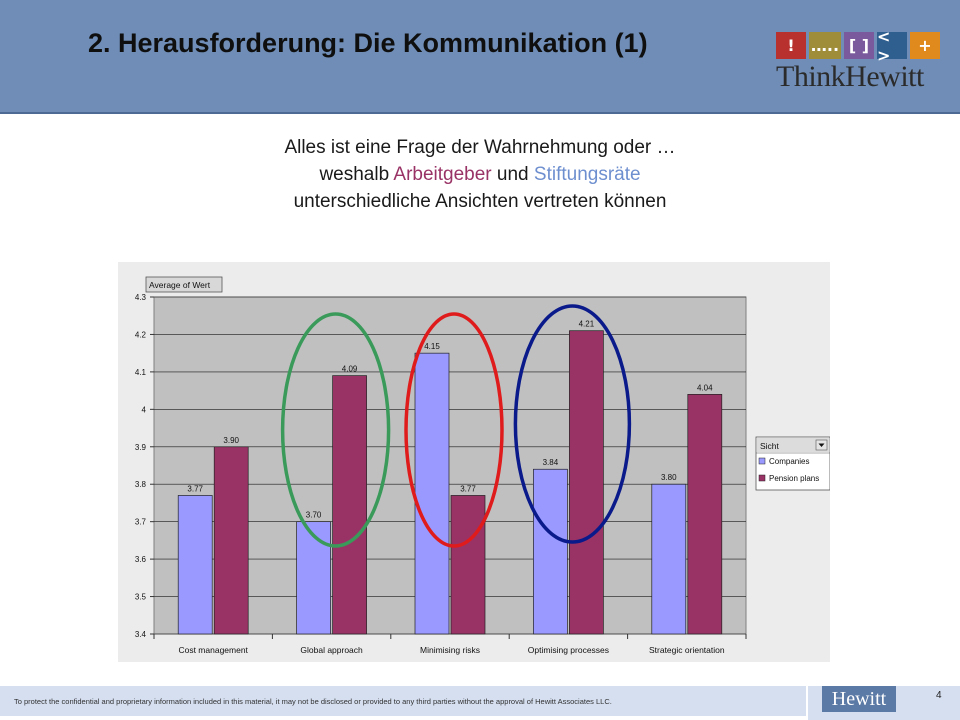  What do you see at coordinates (141, 559) in the screenshot?
I see `y-tick-label: 3.6` at bounding box center [141, 559].